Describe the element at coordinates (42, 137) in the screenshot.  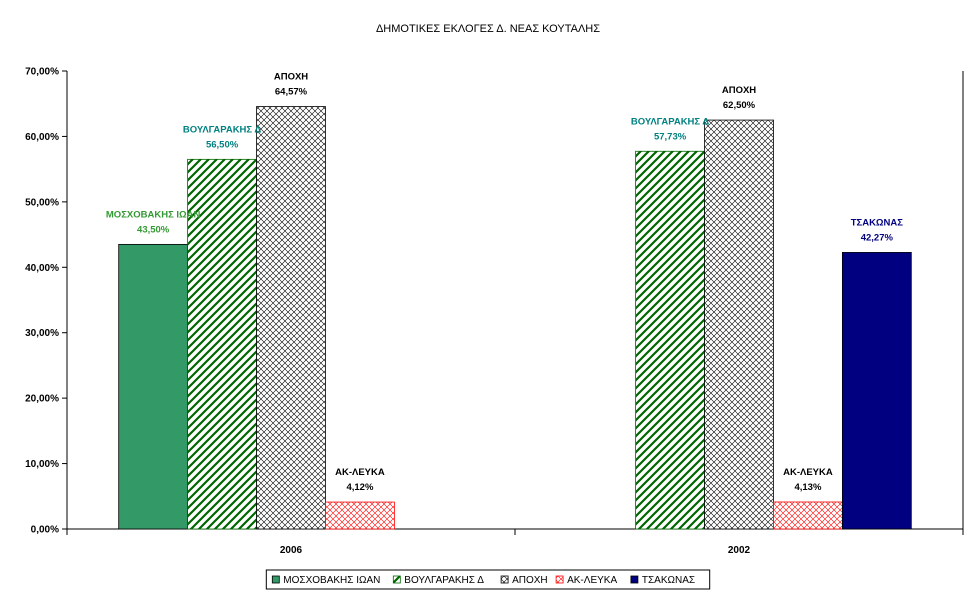
I see `y-tick-label: 60,00%` at that location.